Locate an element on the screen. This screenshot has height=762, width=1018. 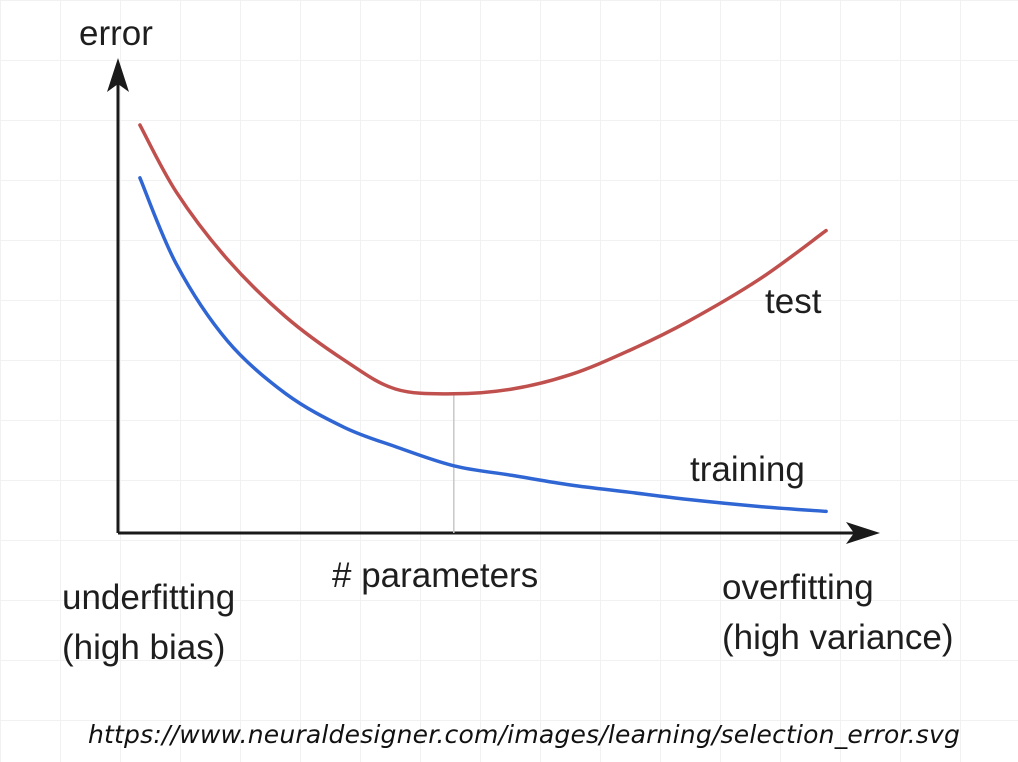
high-variance-label: (high variance) is located at coordinates (838, 637).